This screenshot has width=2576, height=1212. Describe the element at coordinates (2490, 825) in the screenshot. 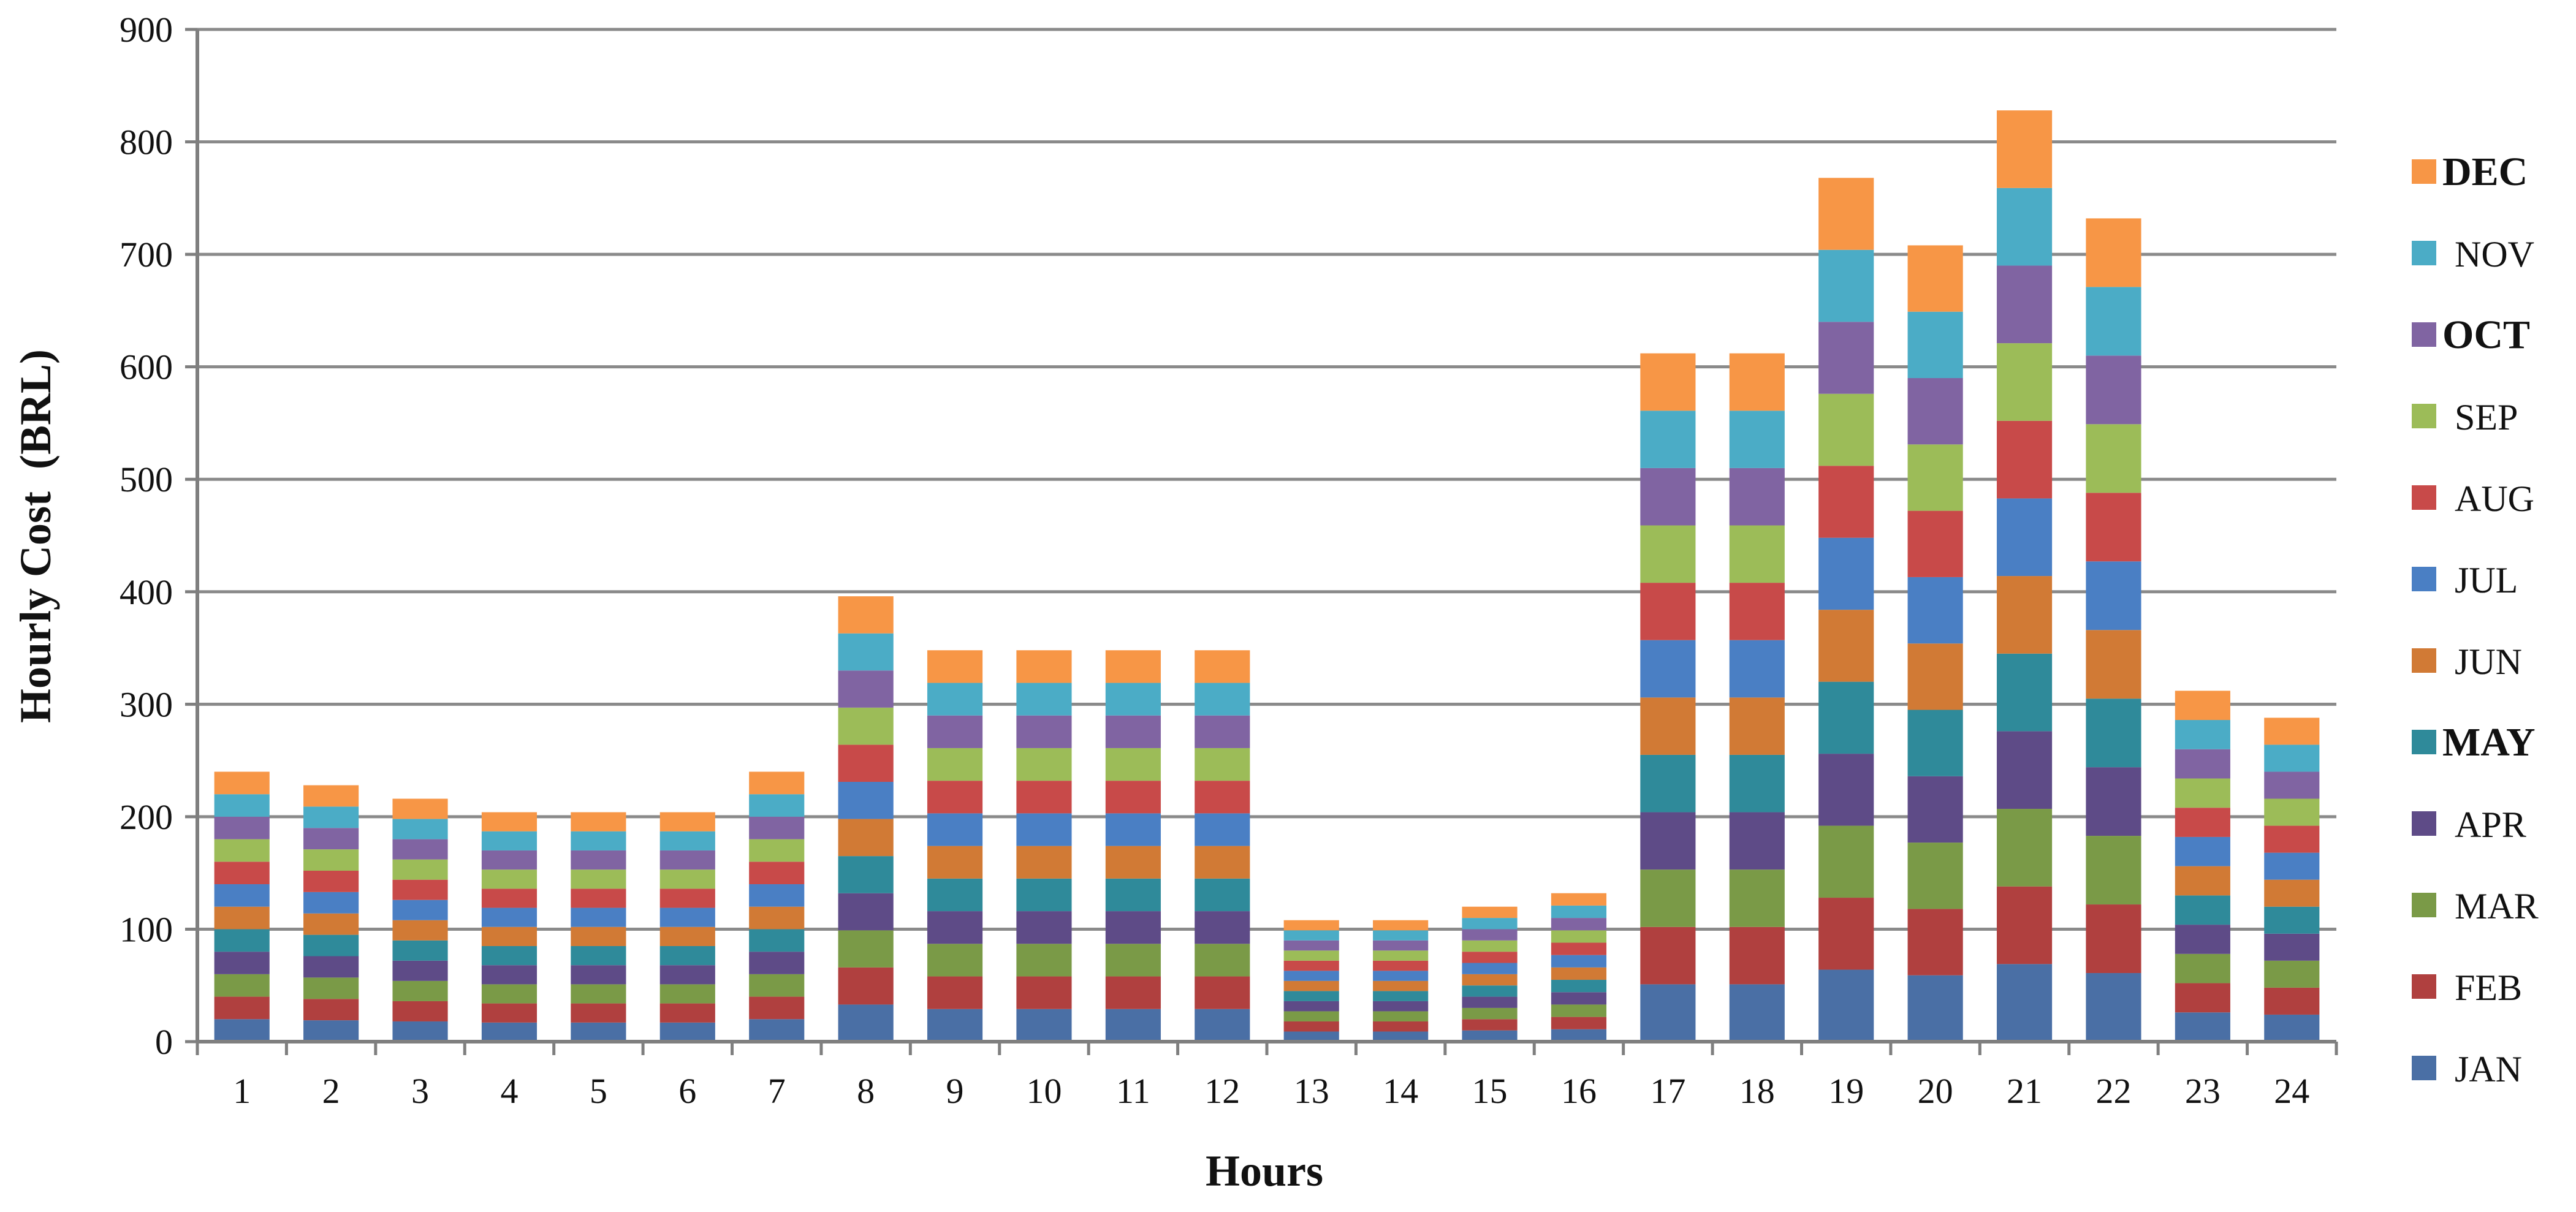

I see `legend-label-apr: APR` at that location.